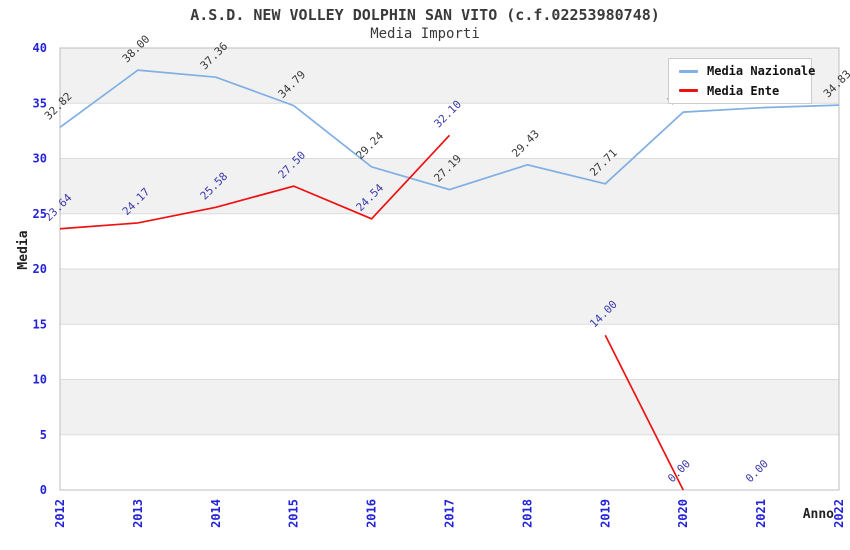  What do you see at coordinates (40, 380) in the screenshot?
I see `y-tick-label: 10` at bounding box center [40, 380].